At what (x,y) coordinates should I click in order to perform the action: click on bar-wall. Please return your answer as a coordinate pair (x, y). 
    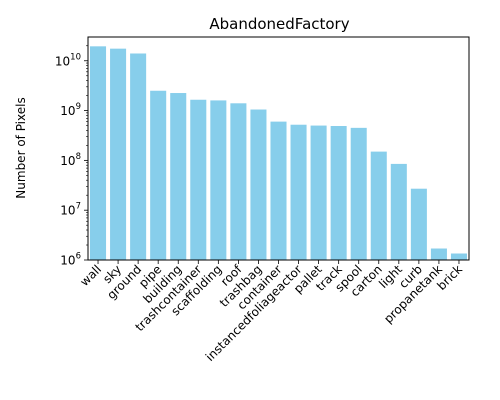
    Looking at the image, I should click on (98, 153).